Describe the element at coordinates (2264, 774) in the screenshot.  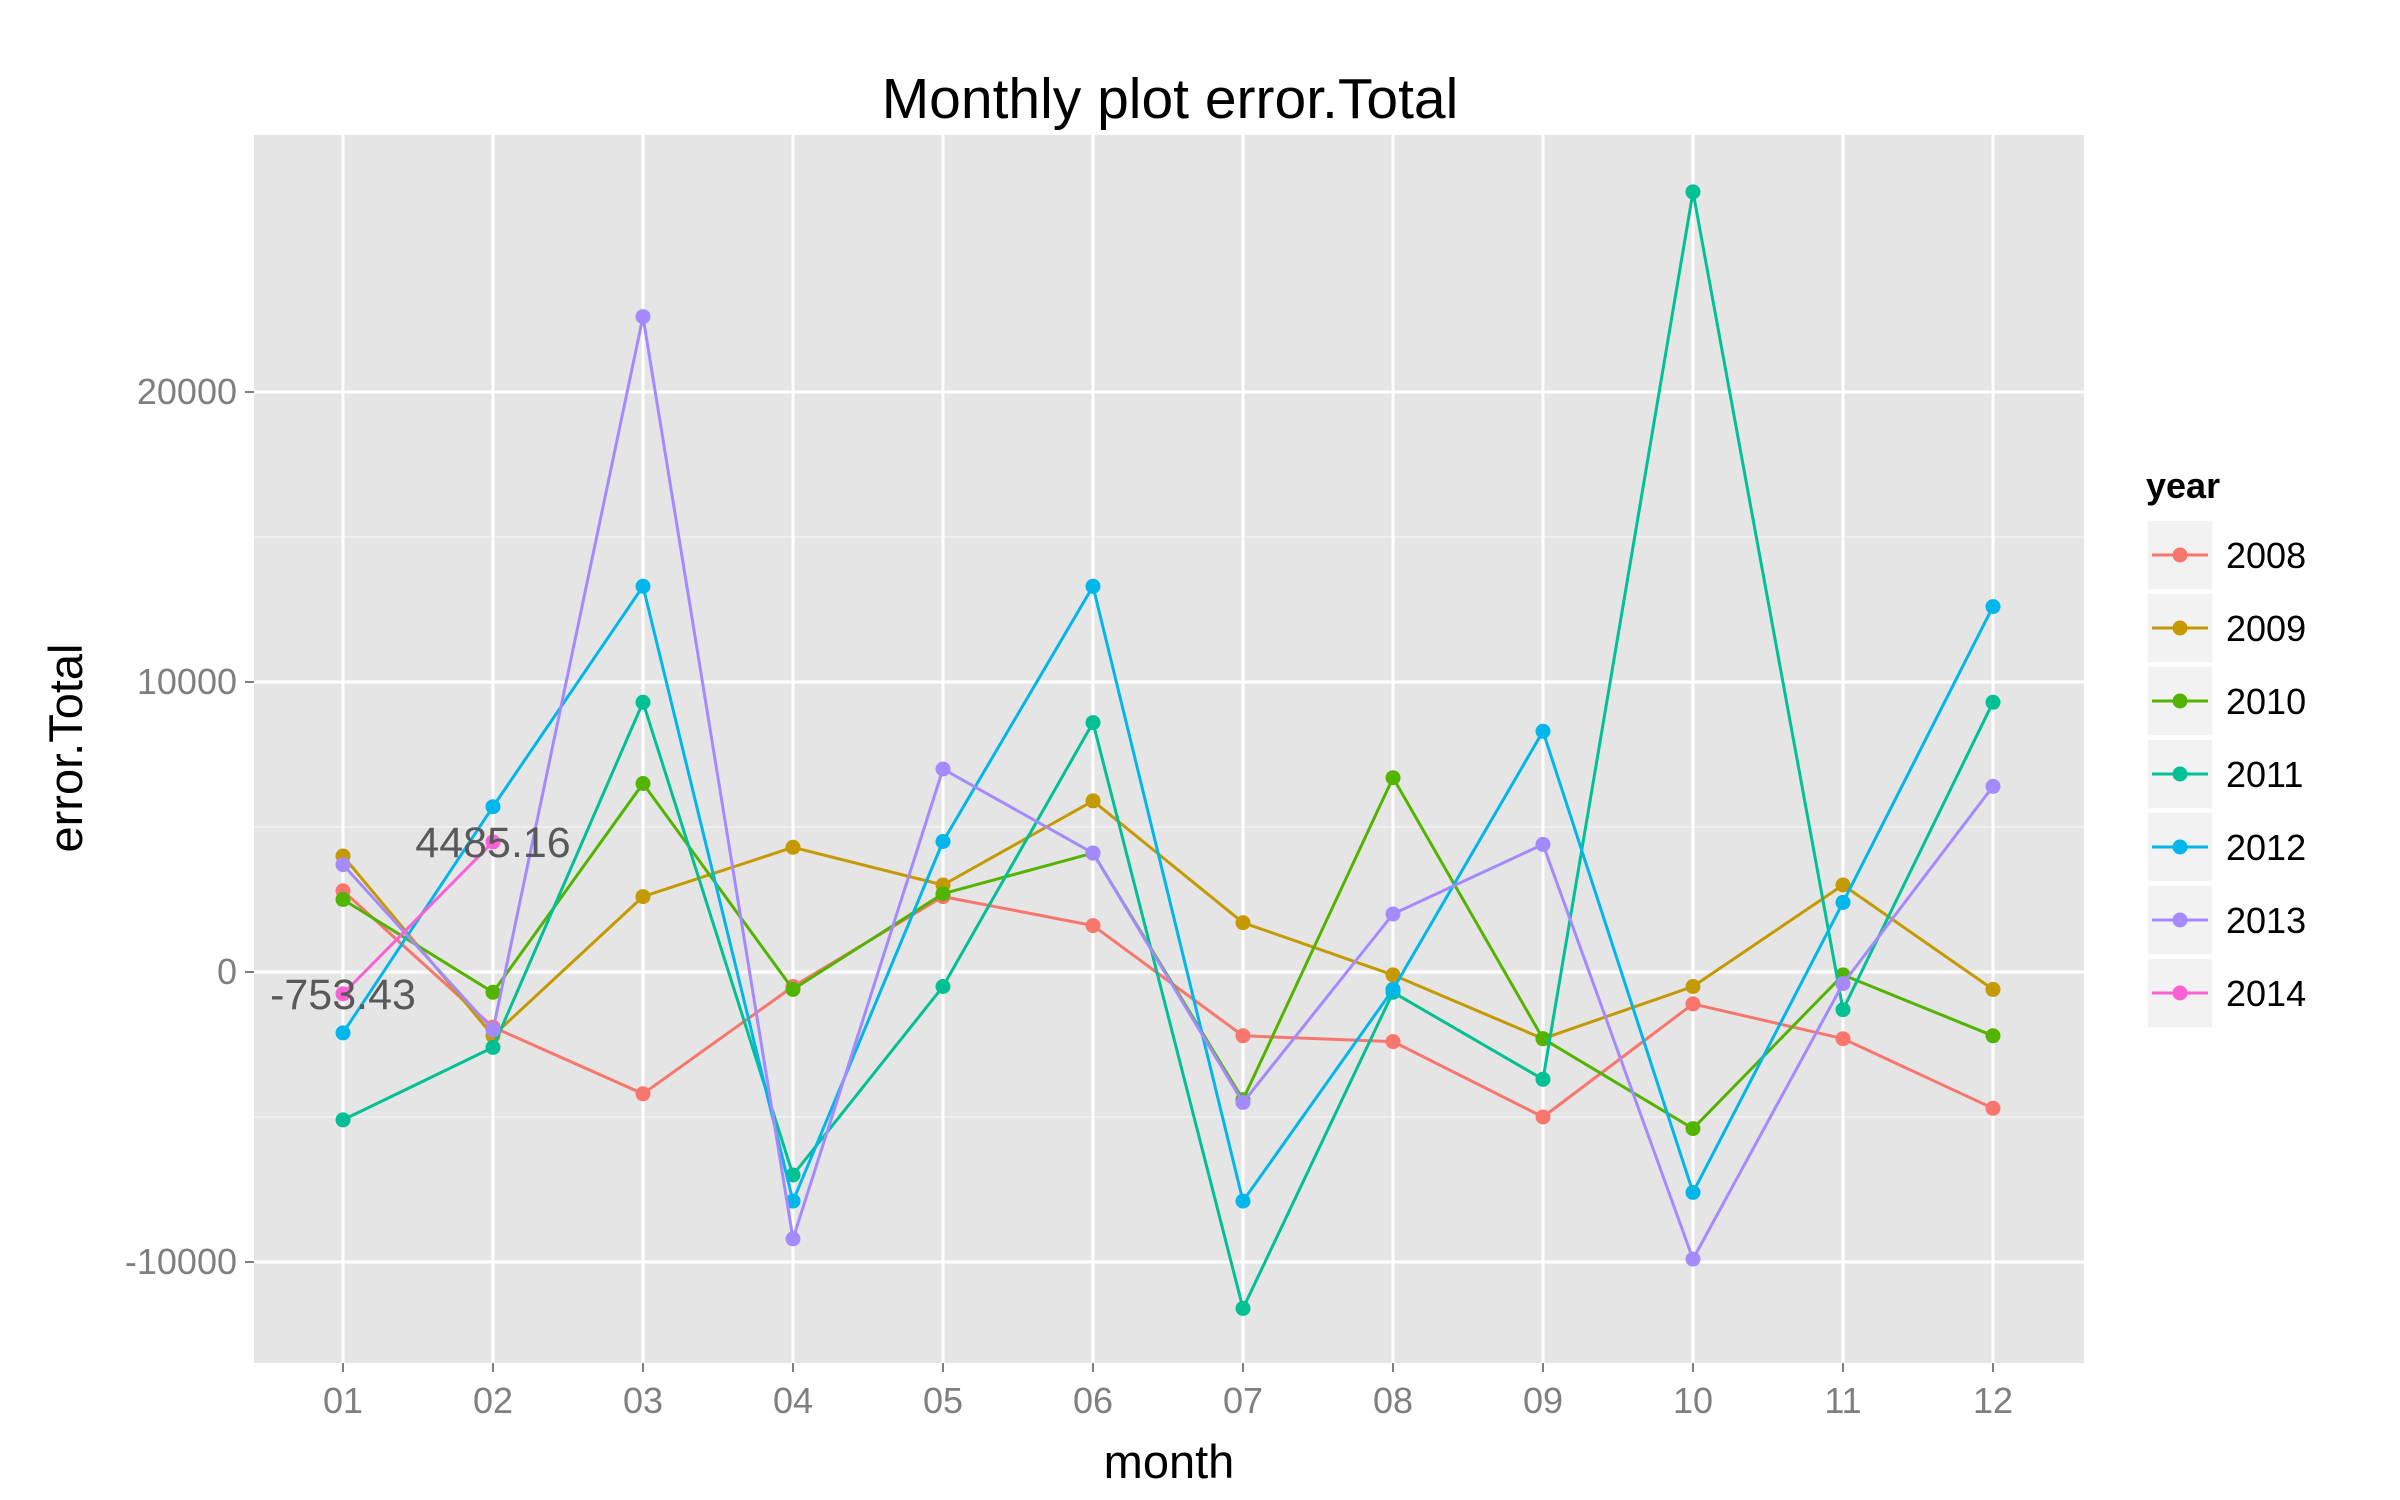
I see `legend-label: 2011` at that location.